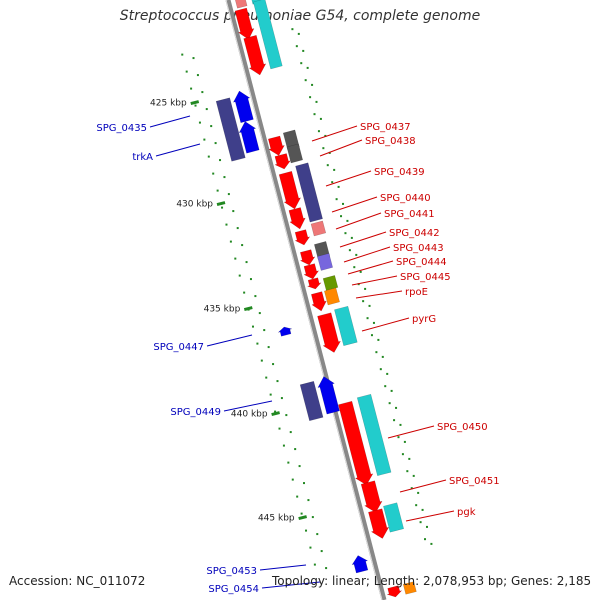  What do you see at coordinates (360, 564) in the screenshot?
I see `gene-arrow-spg0453` at bounding box center [360, 564].